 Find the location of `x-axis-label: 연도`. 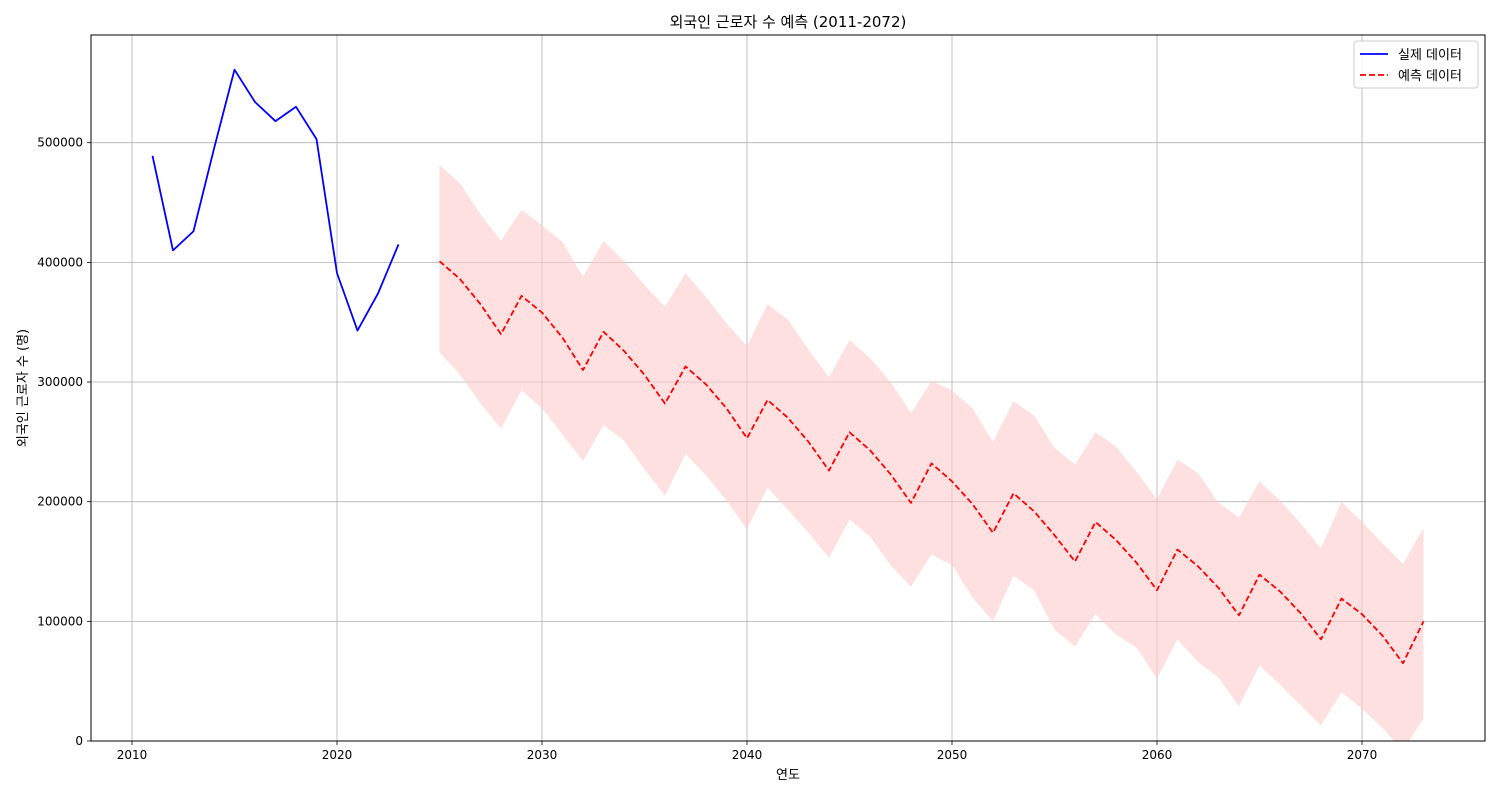

x-axis-label: 연도 is located at coordinates (788, 775).